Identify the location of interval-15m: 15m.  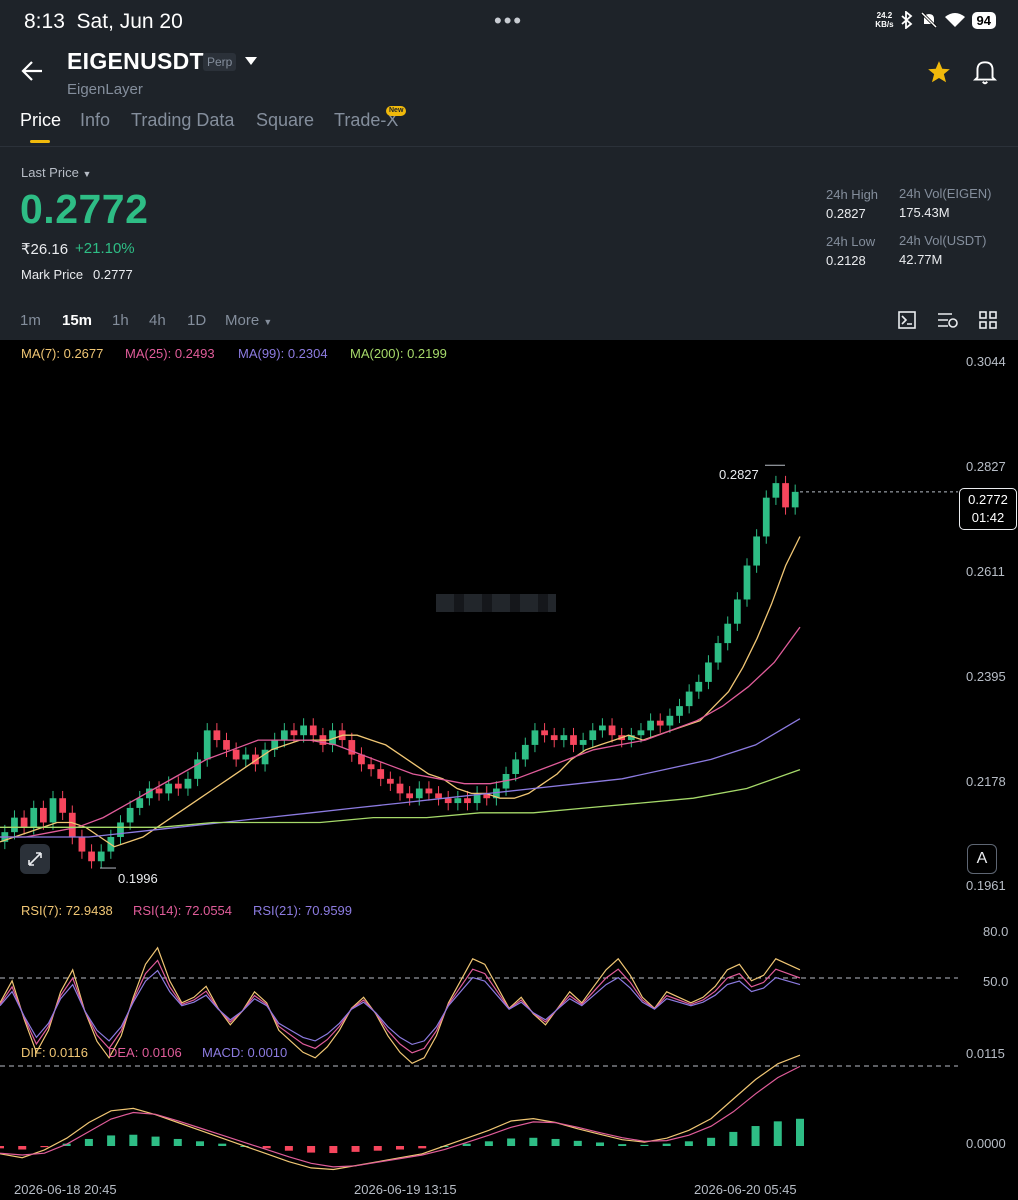
(77, 320).